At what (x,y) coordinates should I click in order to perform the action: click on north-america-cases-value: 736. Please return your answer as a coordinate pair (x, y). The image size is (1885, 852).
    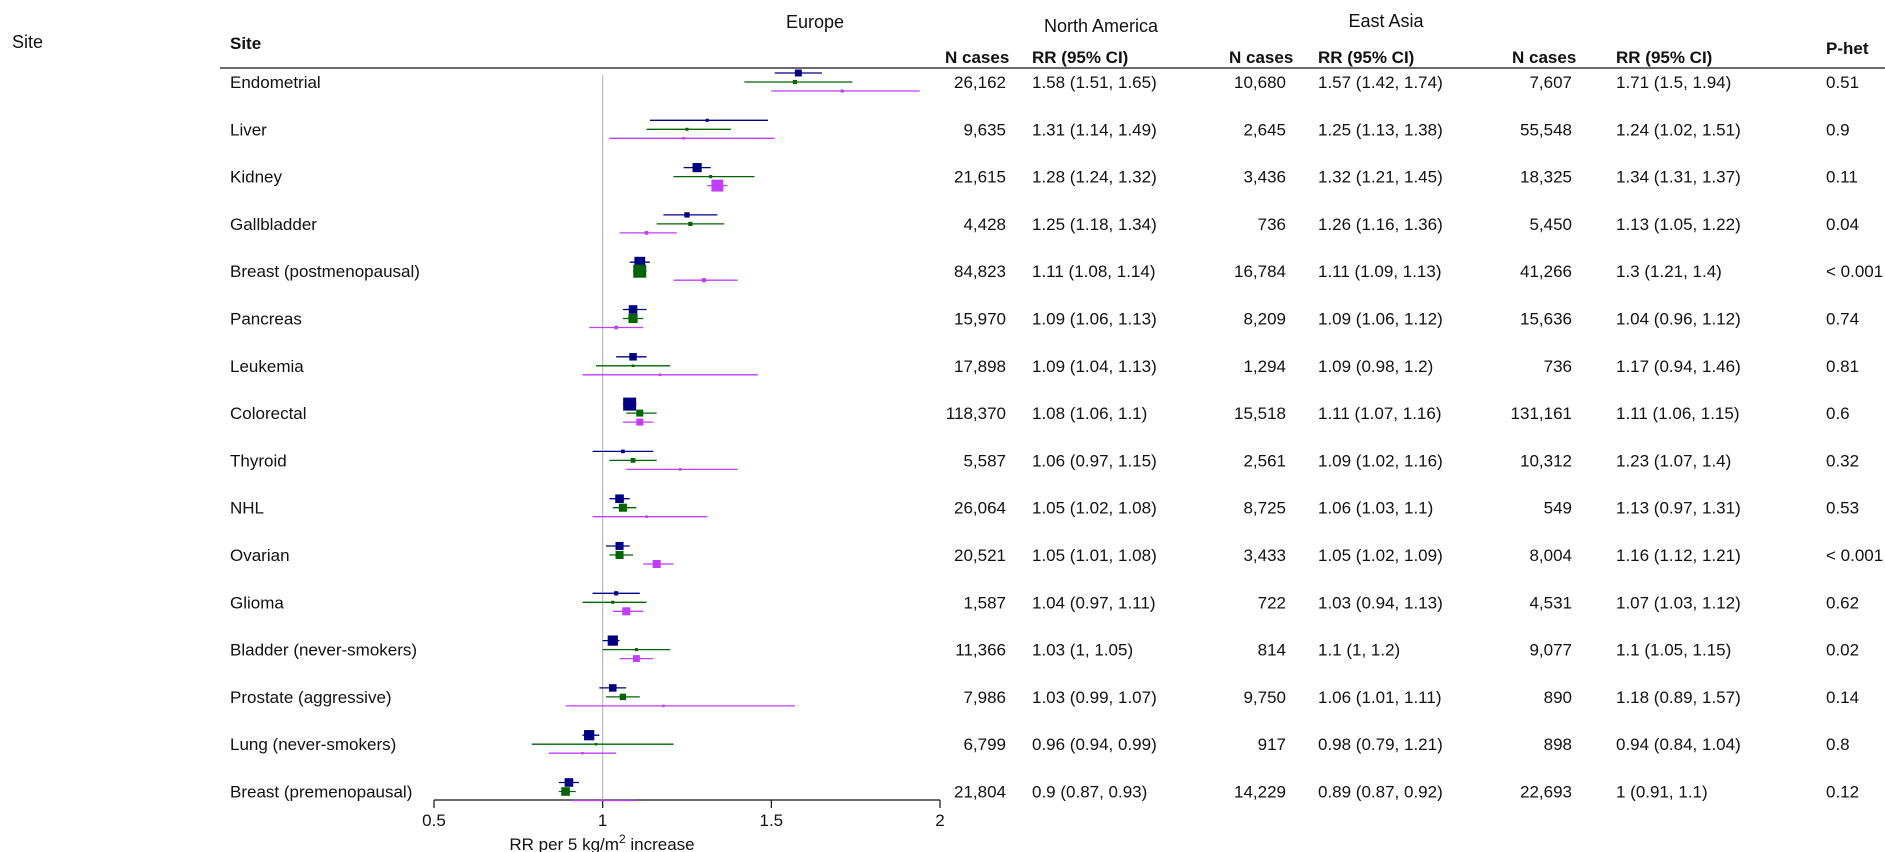
    Looking at the image, I should click on (1272, 224).